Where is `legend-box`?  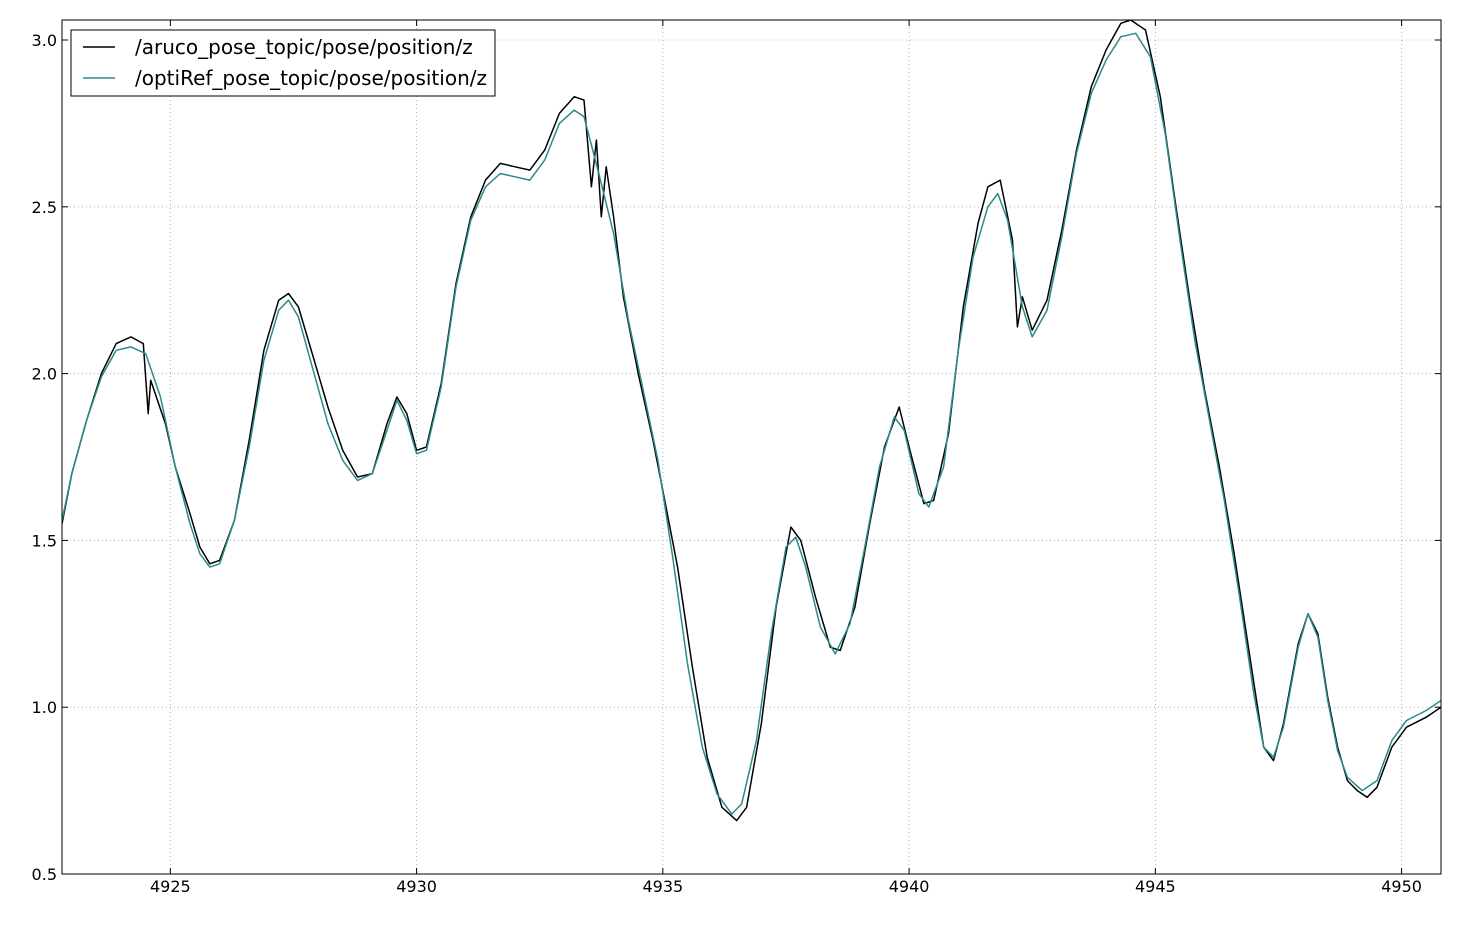
legend-box is located at coordinates (283, 63).